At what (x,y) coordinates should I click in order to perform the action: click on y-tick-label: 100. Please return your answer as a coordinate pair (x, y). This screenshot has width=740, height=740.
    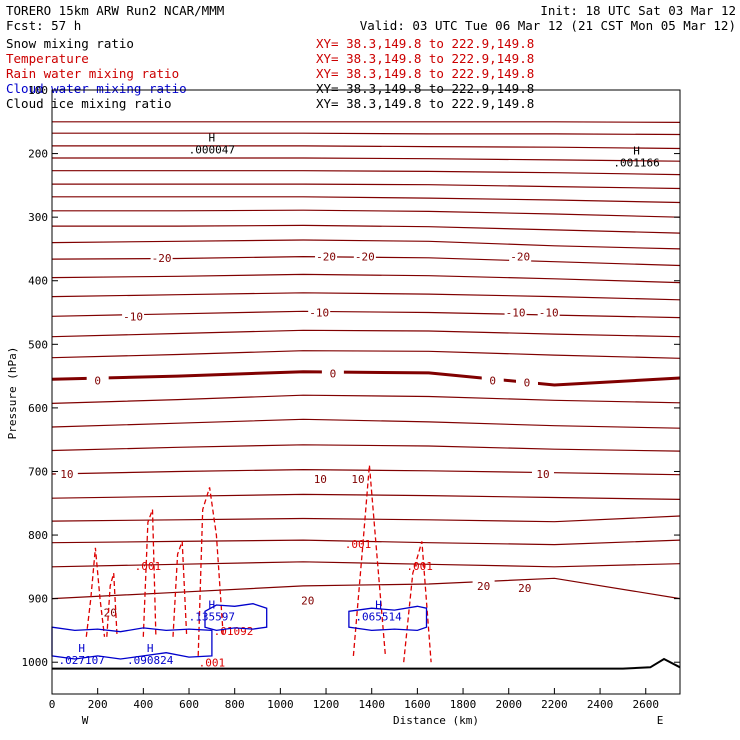
    Looking at the image, I should click on (38, 90).